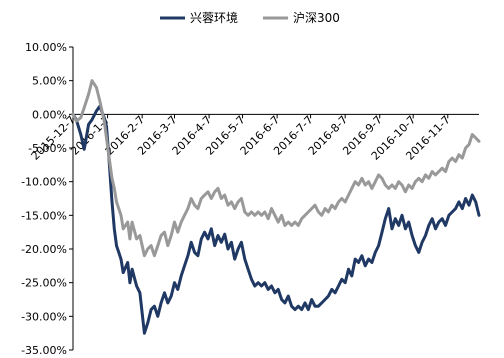 This screenshot has width=504, height=358. I want to click on y-tick-label: 5.00%, so click(49, 81).